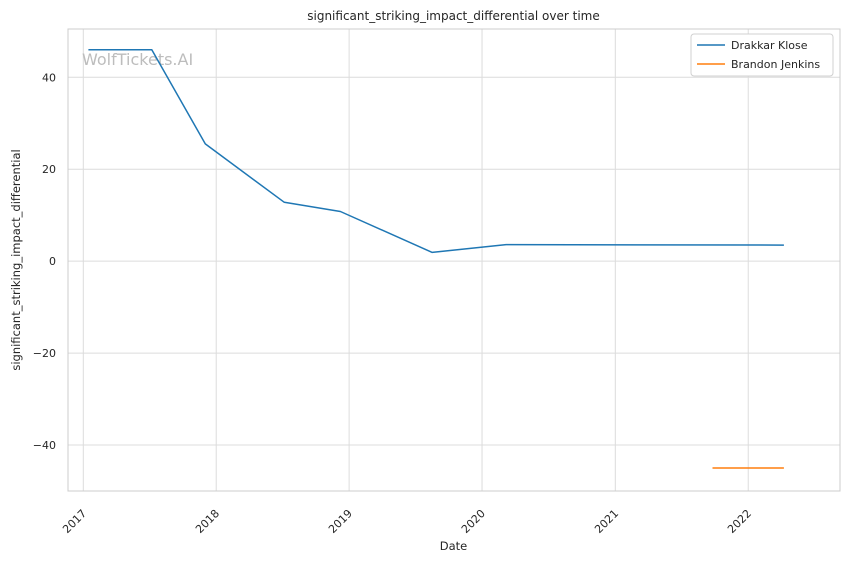  Describe the element at coordinates (606, 521) in the screenshot. I see `x-tick-label: 2021` at that location.